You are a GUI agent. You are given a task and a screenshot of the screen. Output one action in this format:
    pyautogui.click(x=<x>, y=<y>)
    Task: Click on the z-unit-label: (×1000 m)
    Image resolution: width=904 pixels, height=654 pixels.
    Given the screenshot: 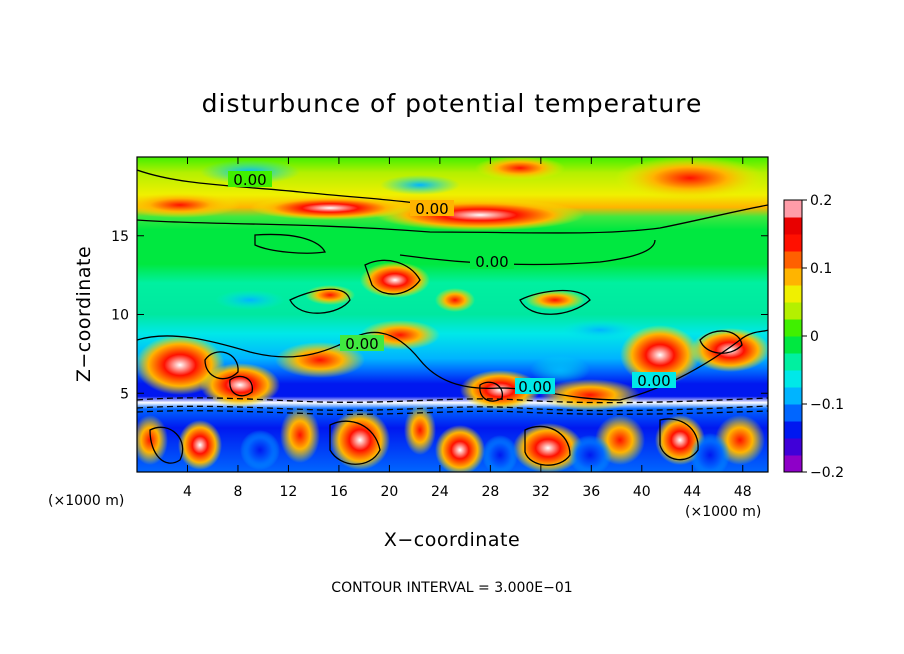 What is the action you would take?
    pyautogui.click(x=723, y=512)
    